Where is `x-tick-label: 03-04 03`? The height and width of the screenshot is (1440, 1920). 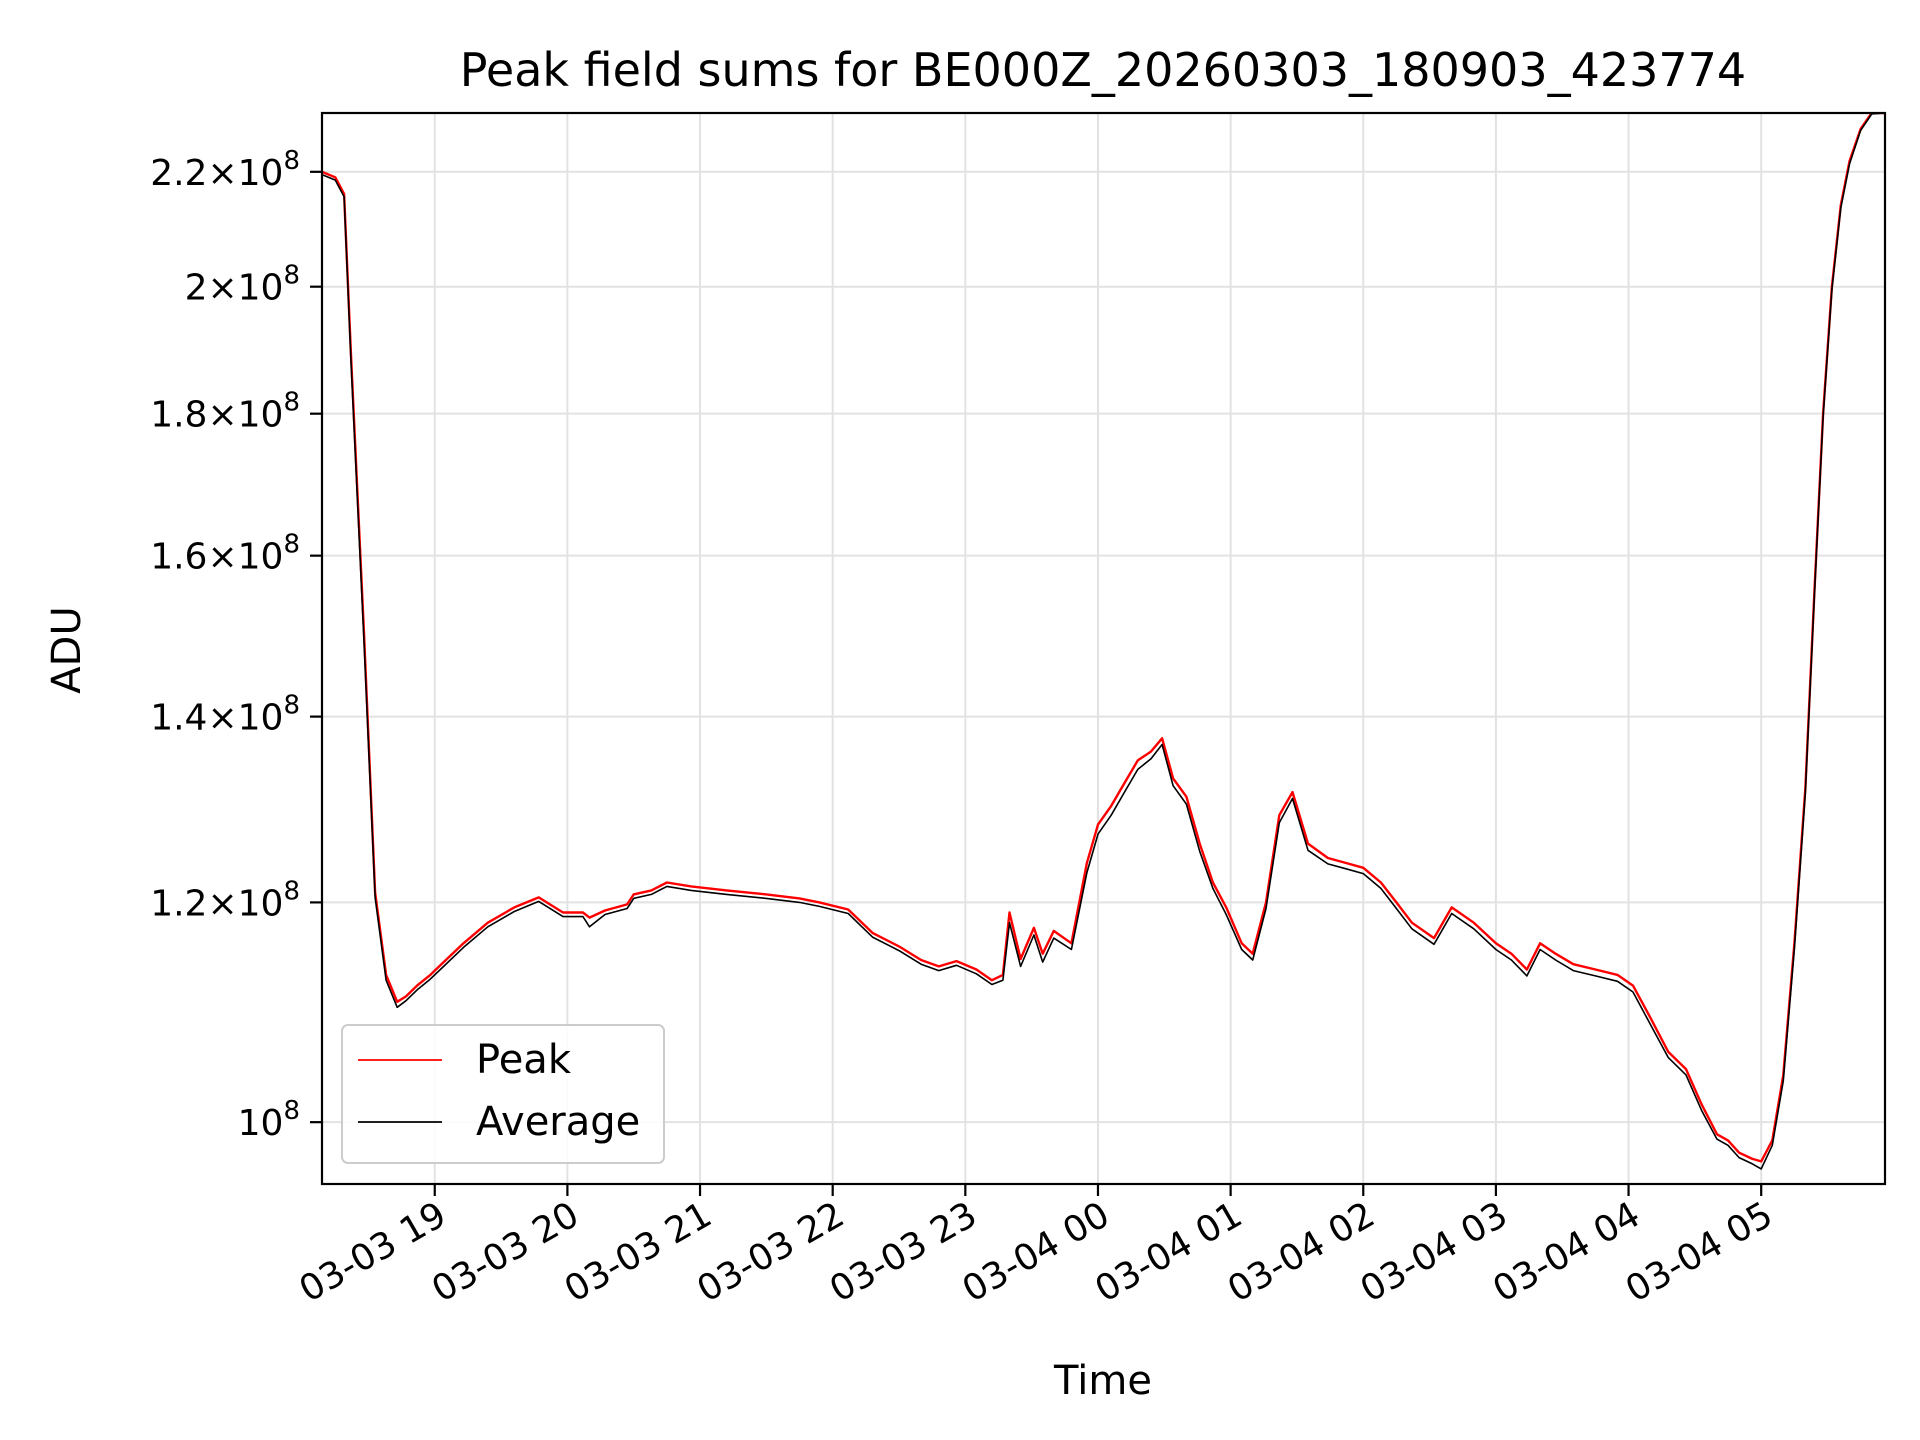 x-tick-label: 03-04 03 is located at coordinates (1434, 1252).